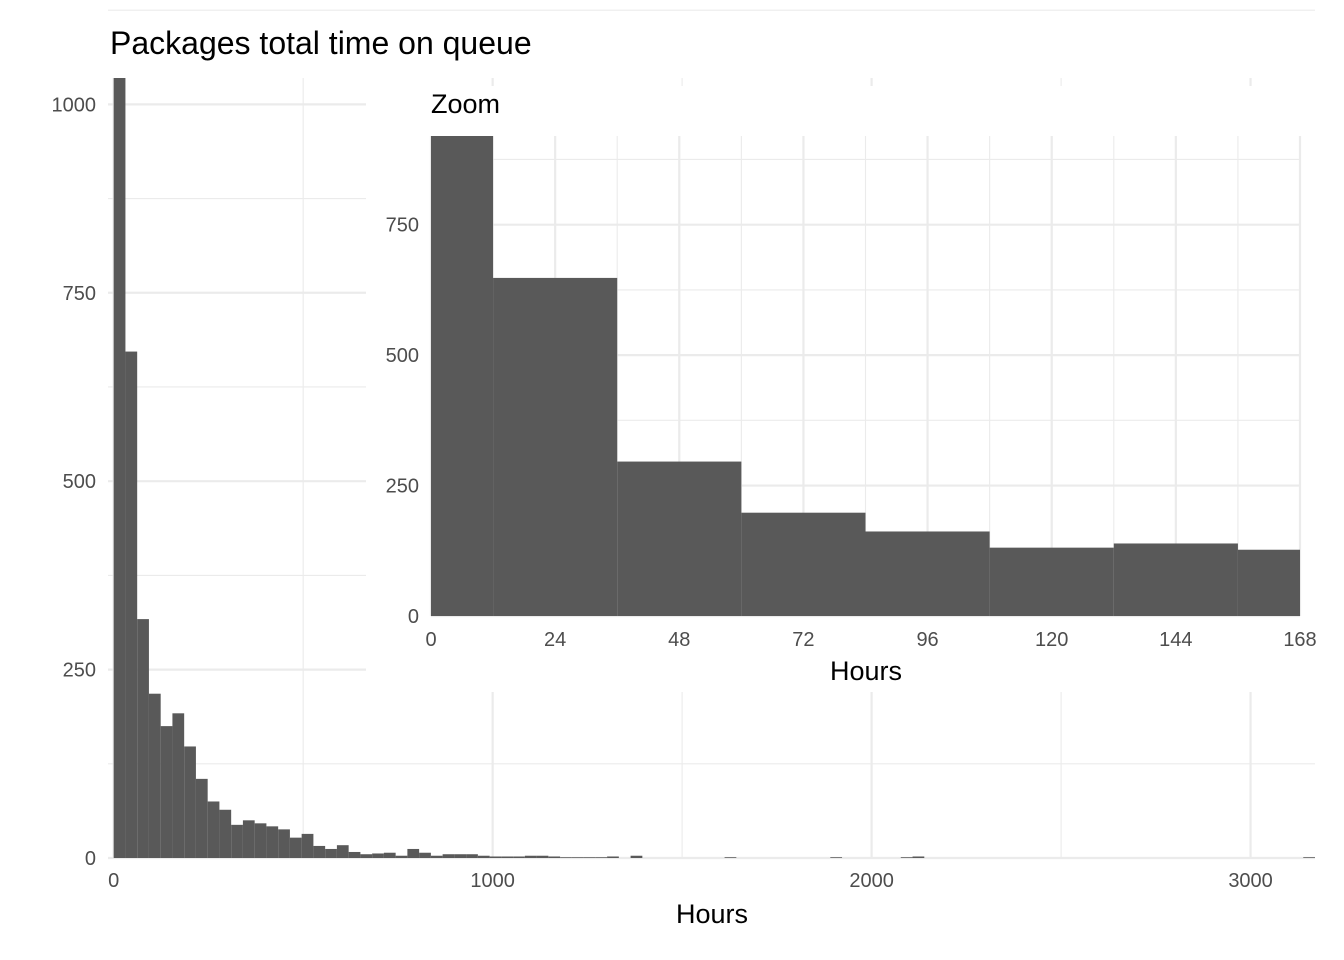 The image size is (1344, 960). I want to click on main-x-tick-label: 2000, so click(871, 881).